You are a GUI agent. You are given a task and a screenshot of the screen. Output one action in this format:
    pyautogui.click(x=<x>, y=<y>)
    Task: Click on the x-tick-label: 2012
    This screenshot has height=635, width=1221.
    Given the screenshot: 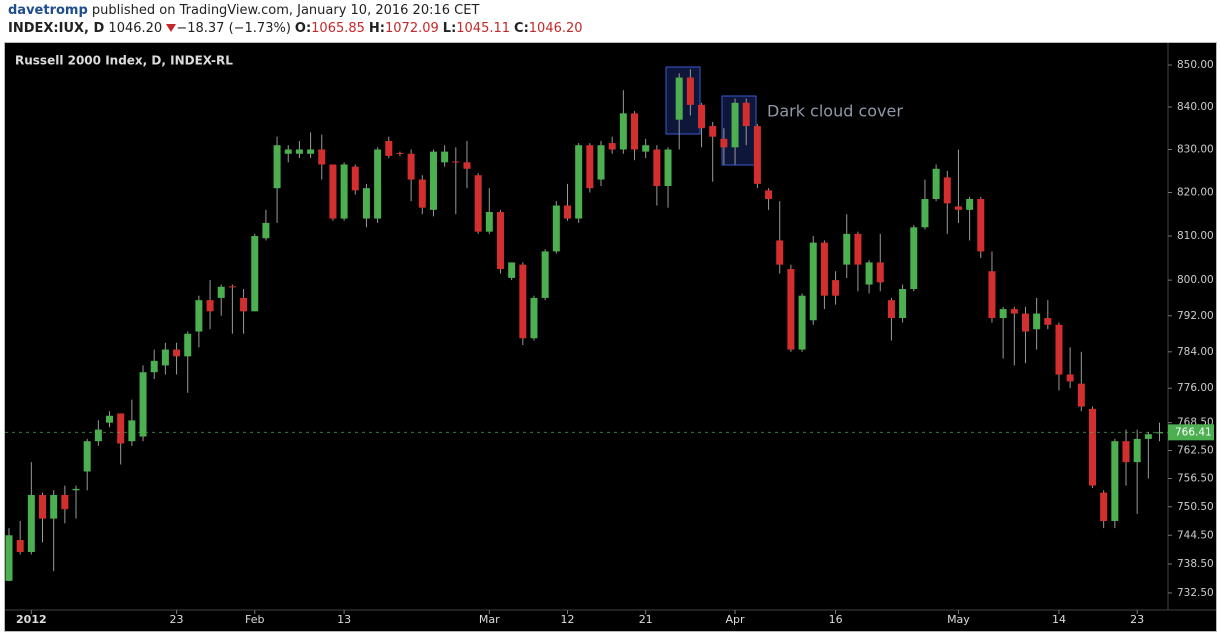 What is the action you would take?
    pyautogui.click(x=31, y=619)
    